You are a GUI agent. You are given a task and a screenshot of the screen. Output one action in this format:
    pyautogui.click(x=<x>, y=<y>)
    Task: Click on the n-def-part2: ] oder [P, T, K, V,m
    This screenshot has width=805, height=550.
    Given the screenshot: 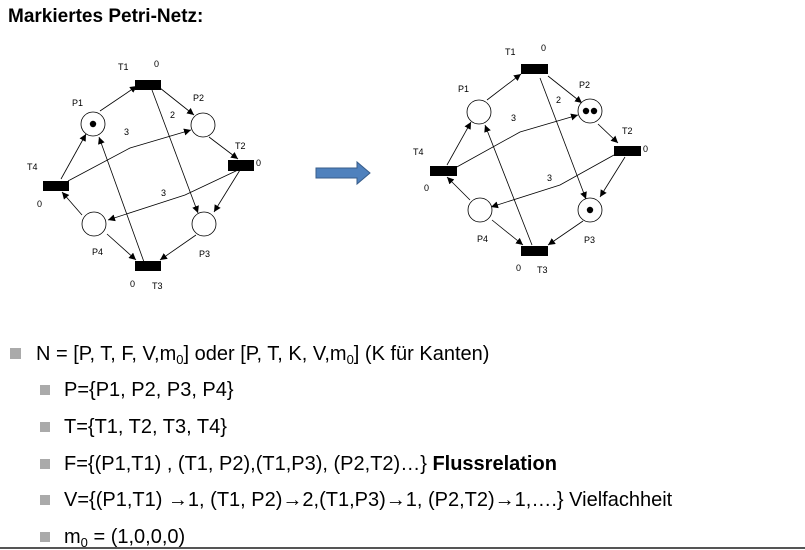 What is the action you would take?
    pyautogui.click(x=265, y=354)
    